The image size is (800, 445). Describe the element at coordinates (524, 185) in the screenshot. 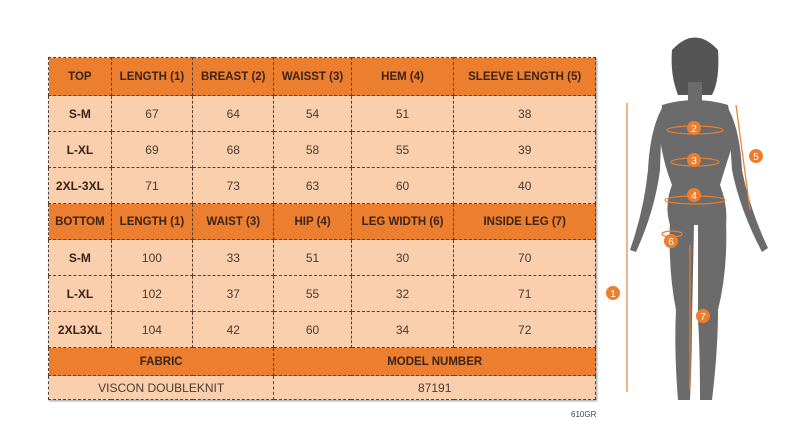

I see `table-cell: 40` at that location.